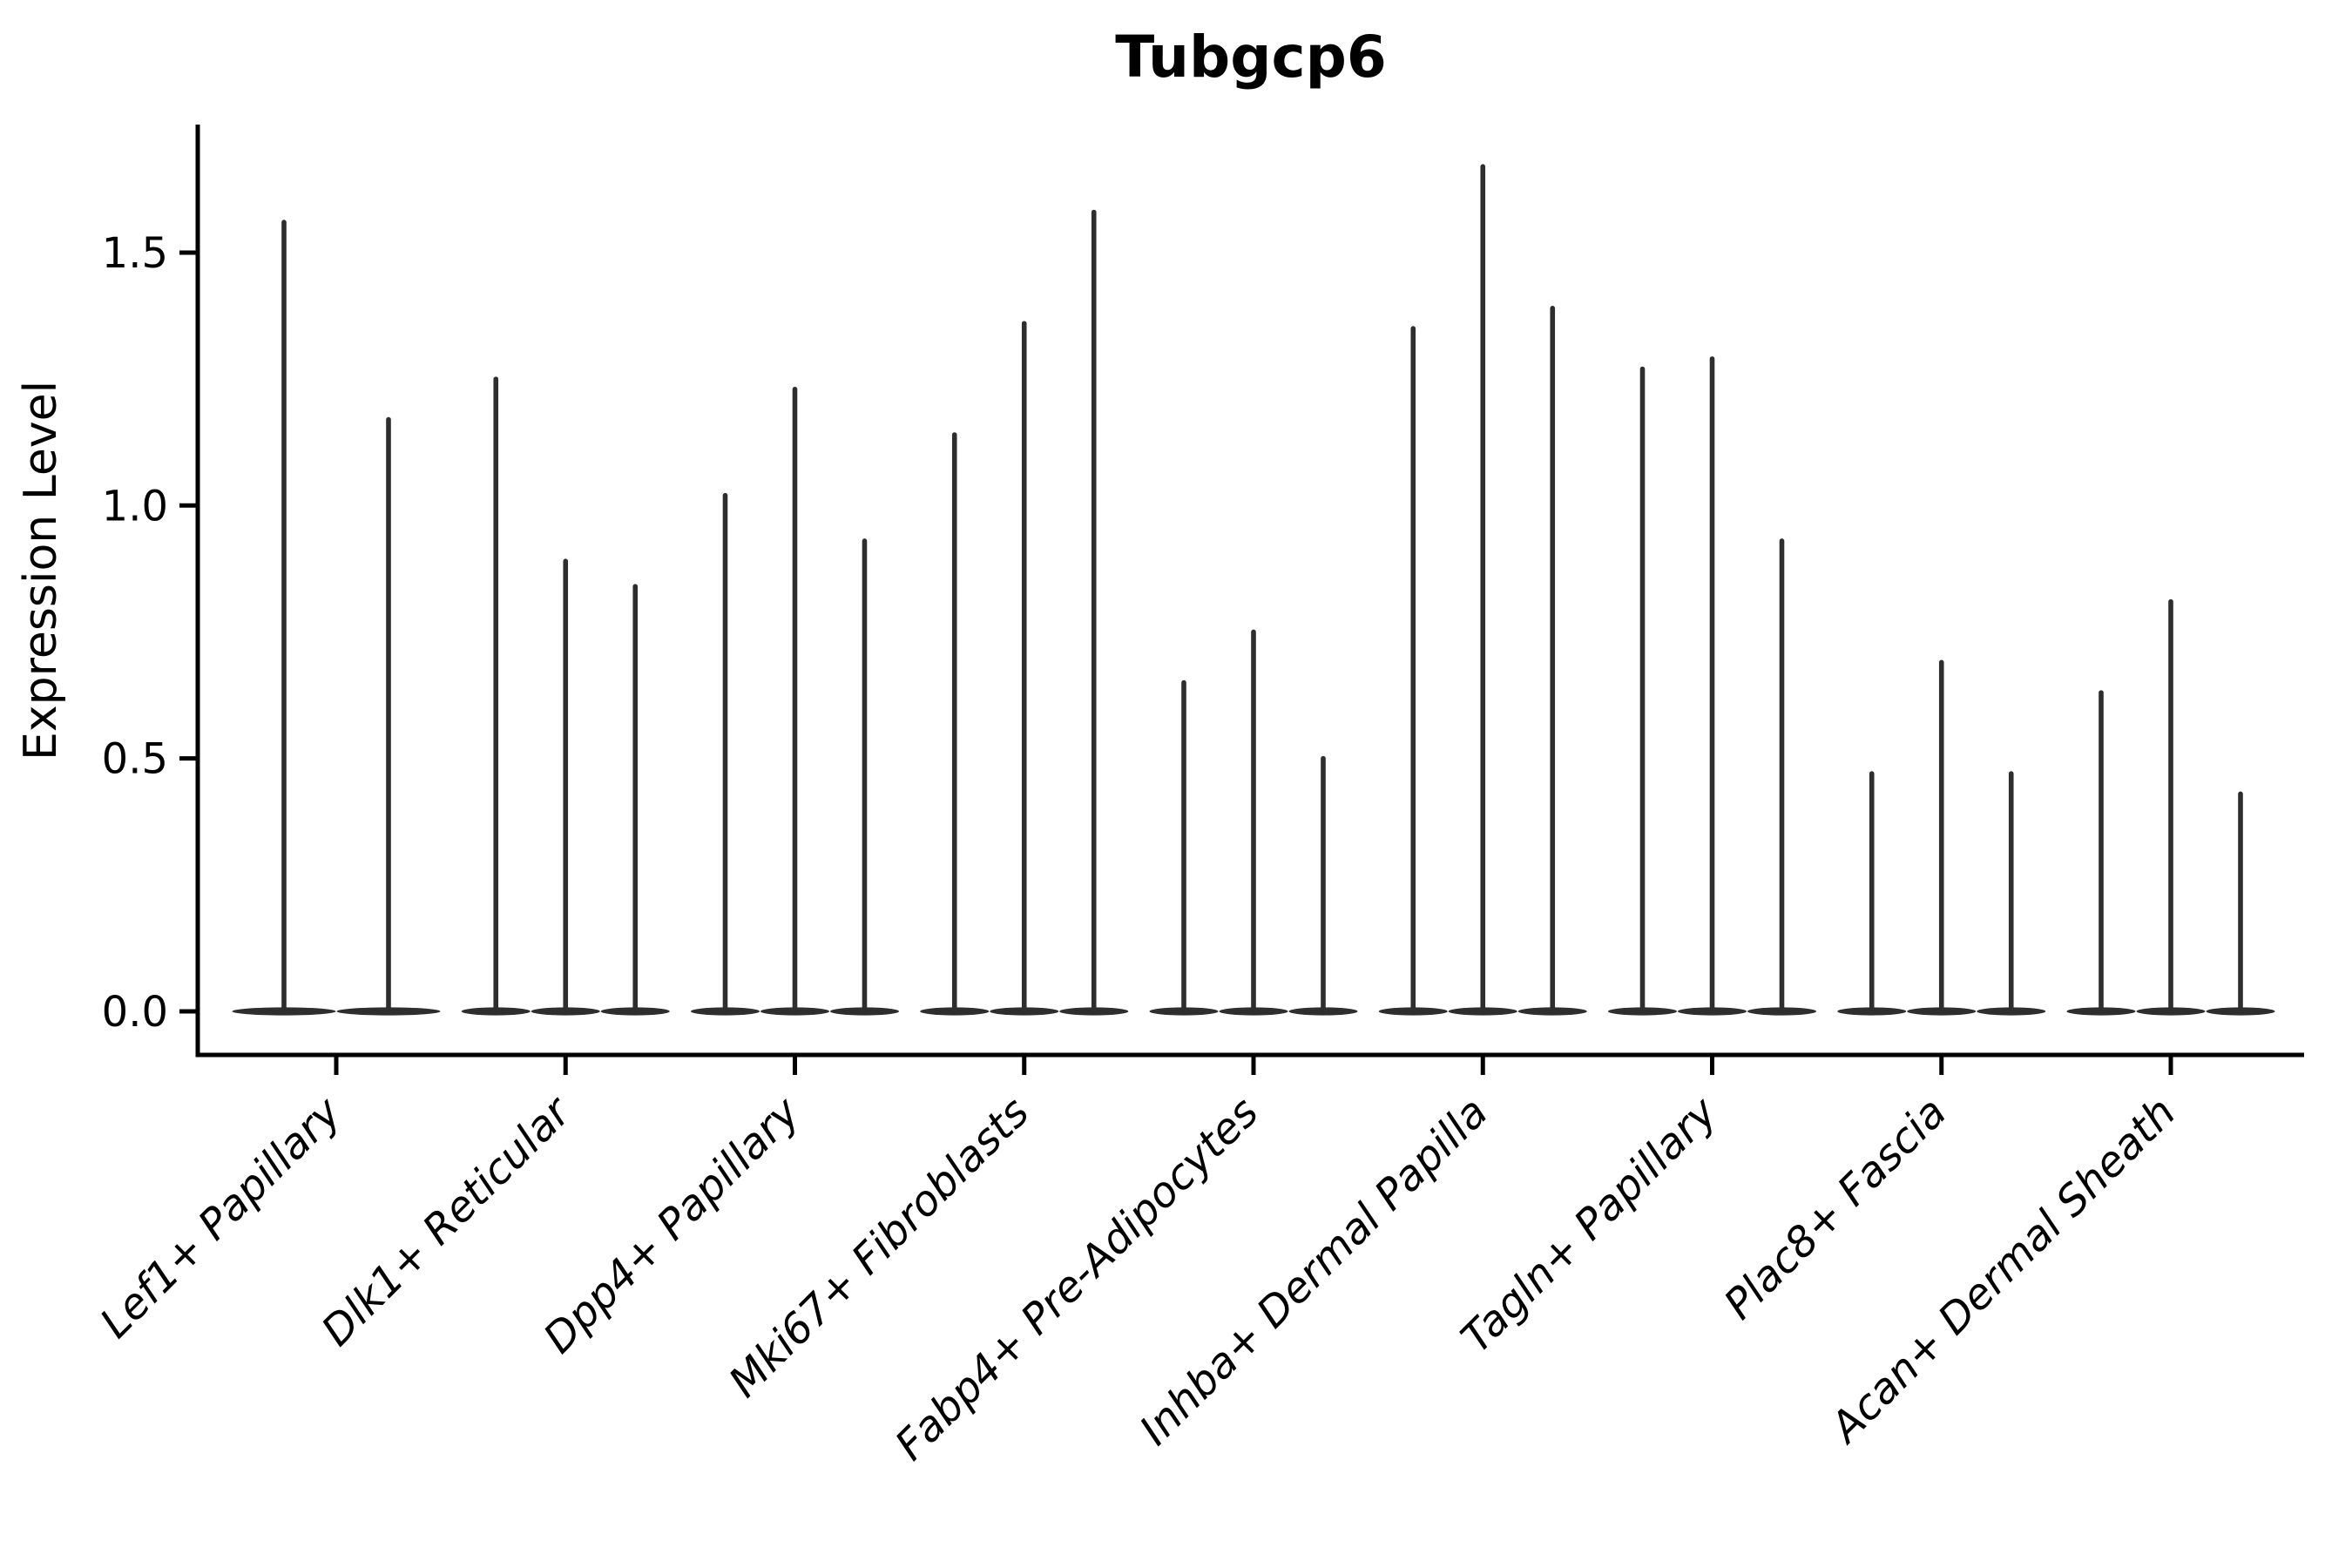 The image size is (2352, 1568). What do you see at coordinates (135, 759) in the screenshot?
I see `y-tick-label: 0.5` at bounding box center [135, 759].